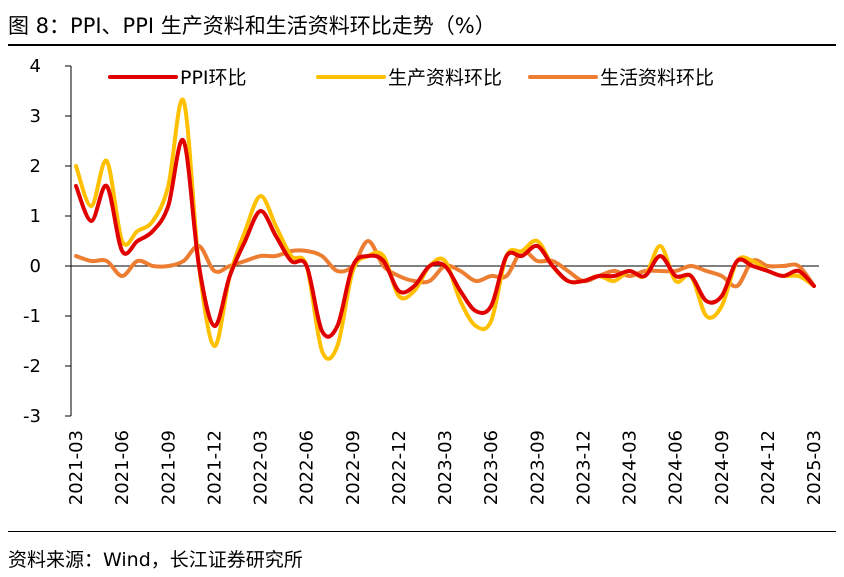  Describe the element at coordinates (814, 467) in the screenshot. I see `x-tick-label: 2025-03` at that location.